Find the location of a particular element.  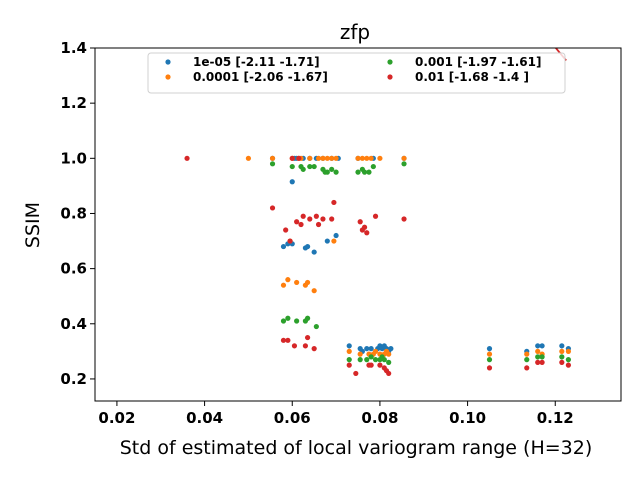

legend-label: 0.001 [-1.97 -1.61] is located at coordinates (478, 62).